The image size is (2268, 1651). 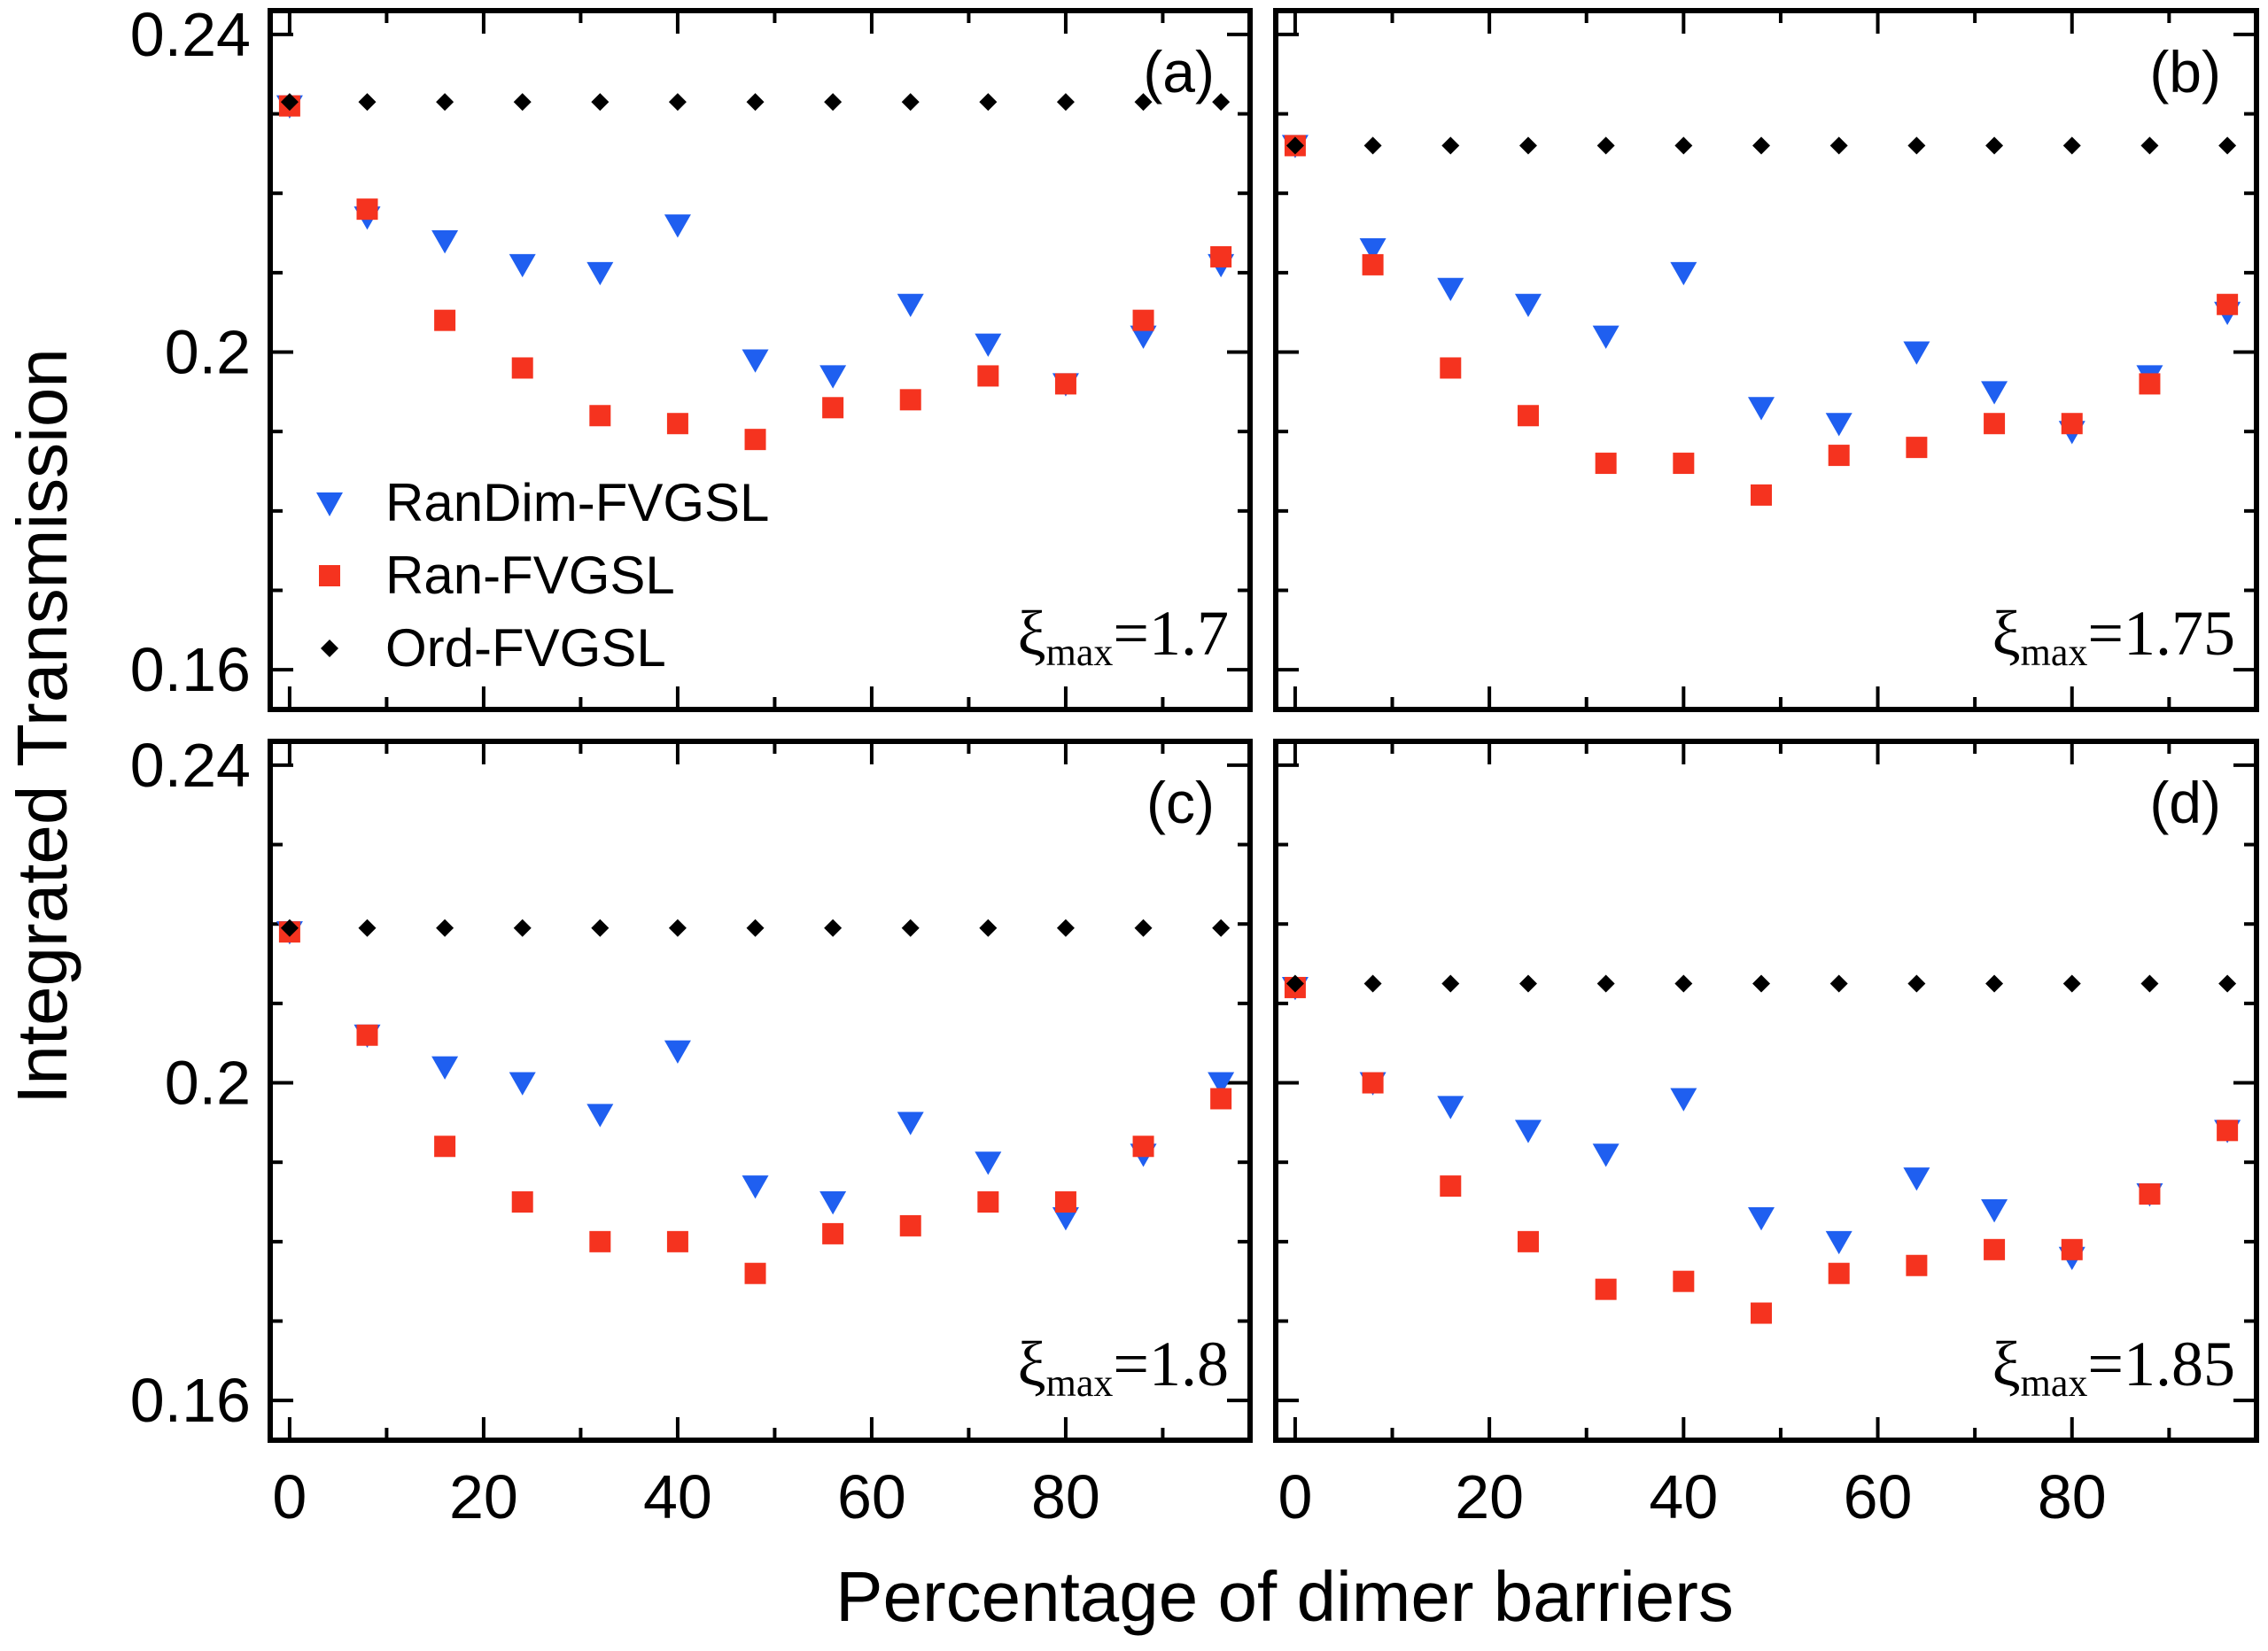 What do you see at coordinates (1179, 72) in the screenshot?
I see `panel-label-a: (a)` at bounding box center [1179, 72].